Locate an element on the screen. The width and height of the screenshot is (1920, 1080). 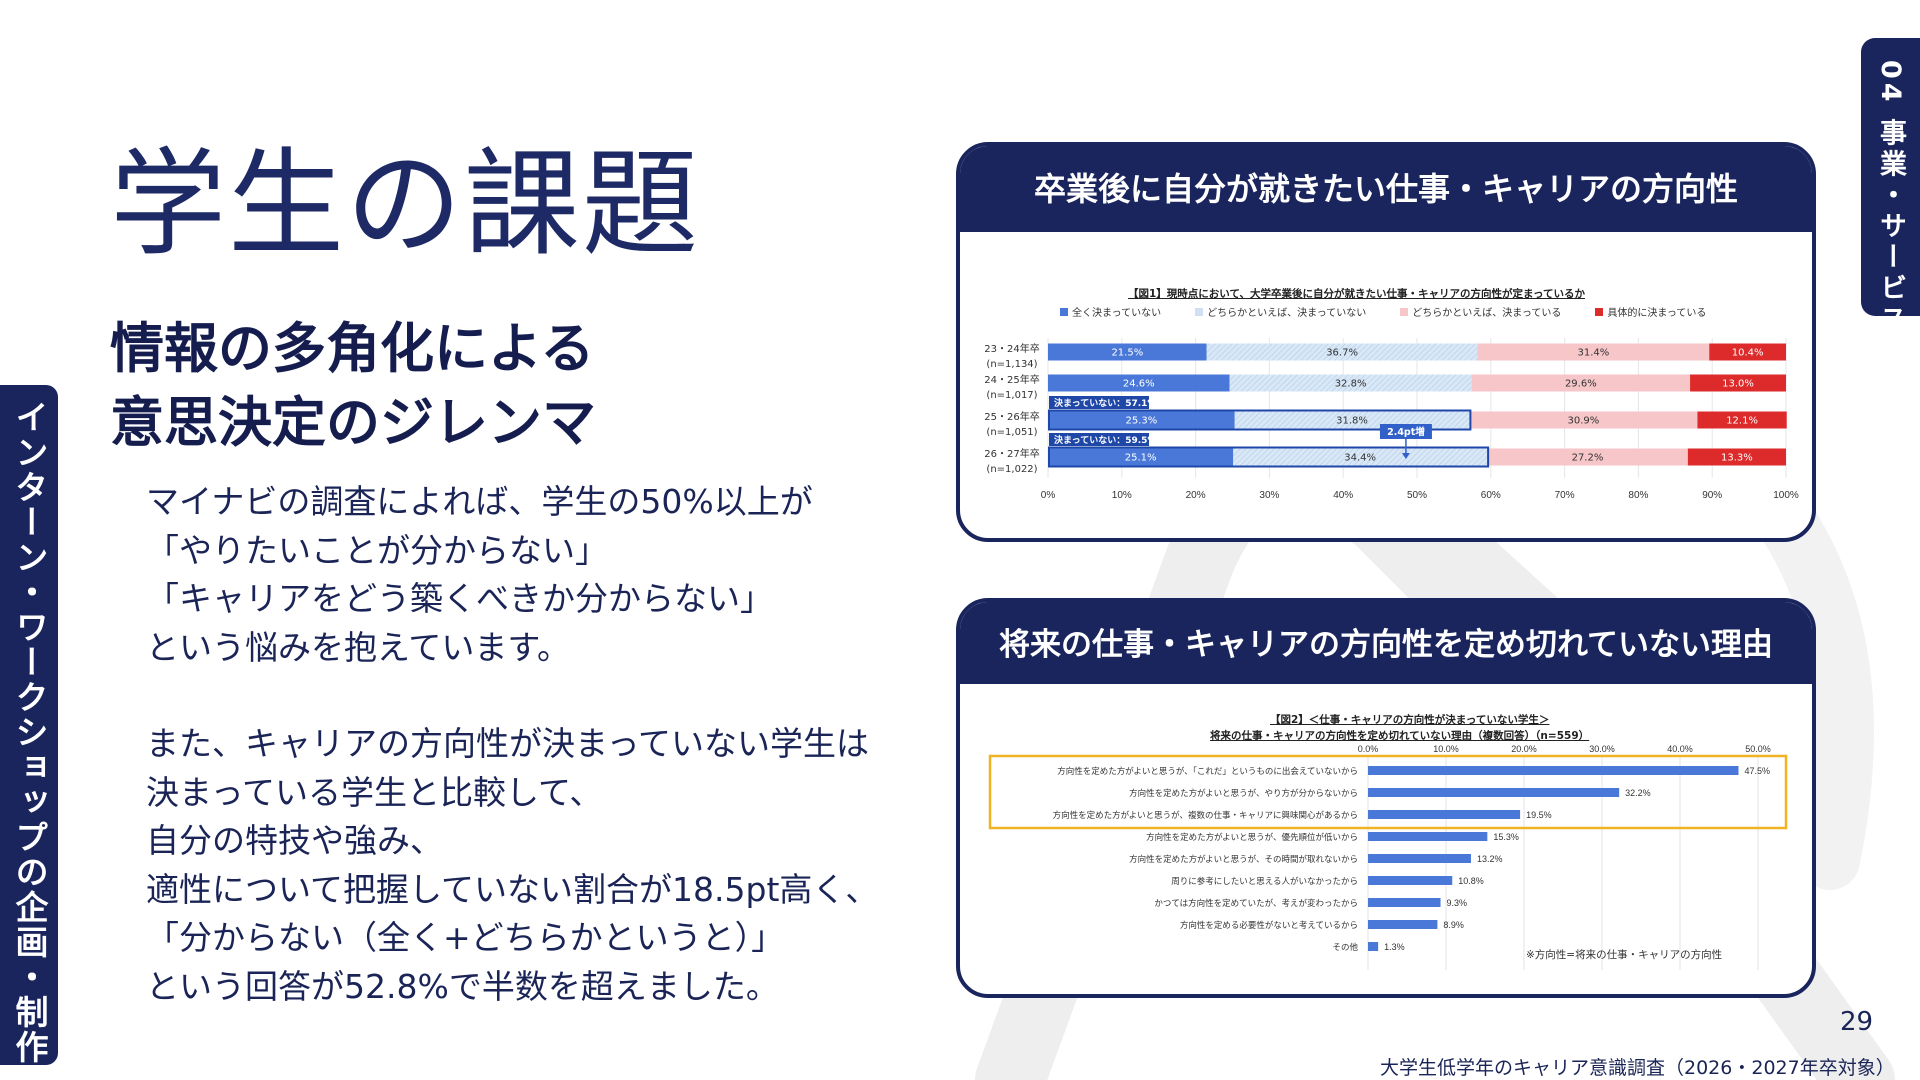
x-tick-label: 0.0% is located at coordinates (1368, 749).